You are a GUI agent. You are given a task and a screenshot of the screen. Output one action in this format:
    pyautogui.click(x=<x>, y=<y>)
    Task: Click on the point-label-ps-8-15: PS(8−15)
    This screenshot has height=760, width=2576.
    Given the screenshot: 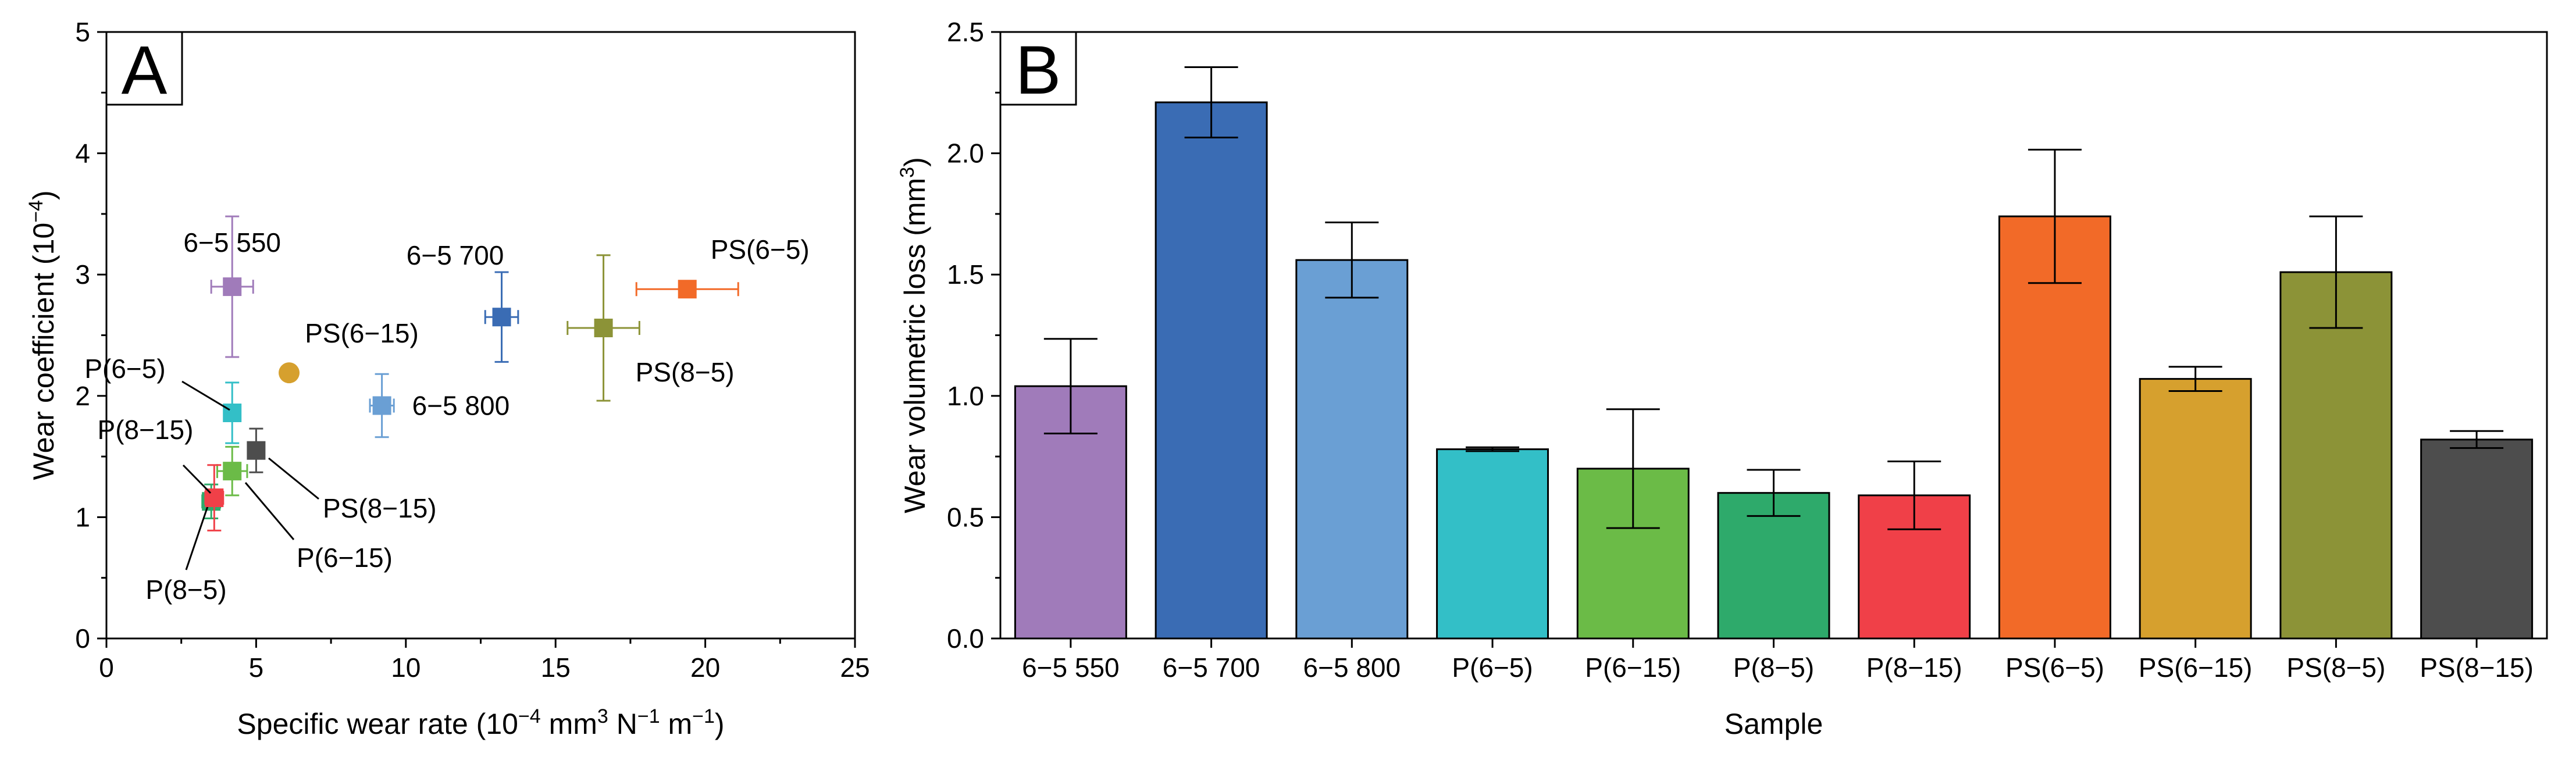 What is the action you would take?
    pyautogui.click(x=380, y=508)
    